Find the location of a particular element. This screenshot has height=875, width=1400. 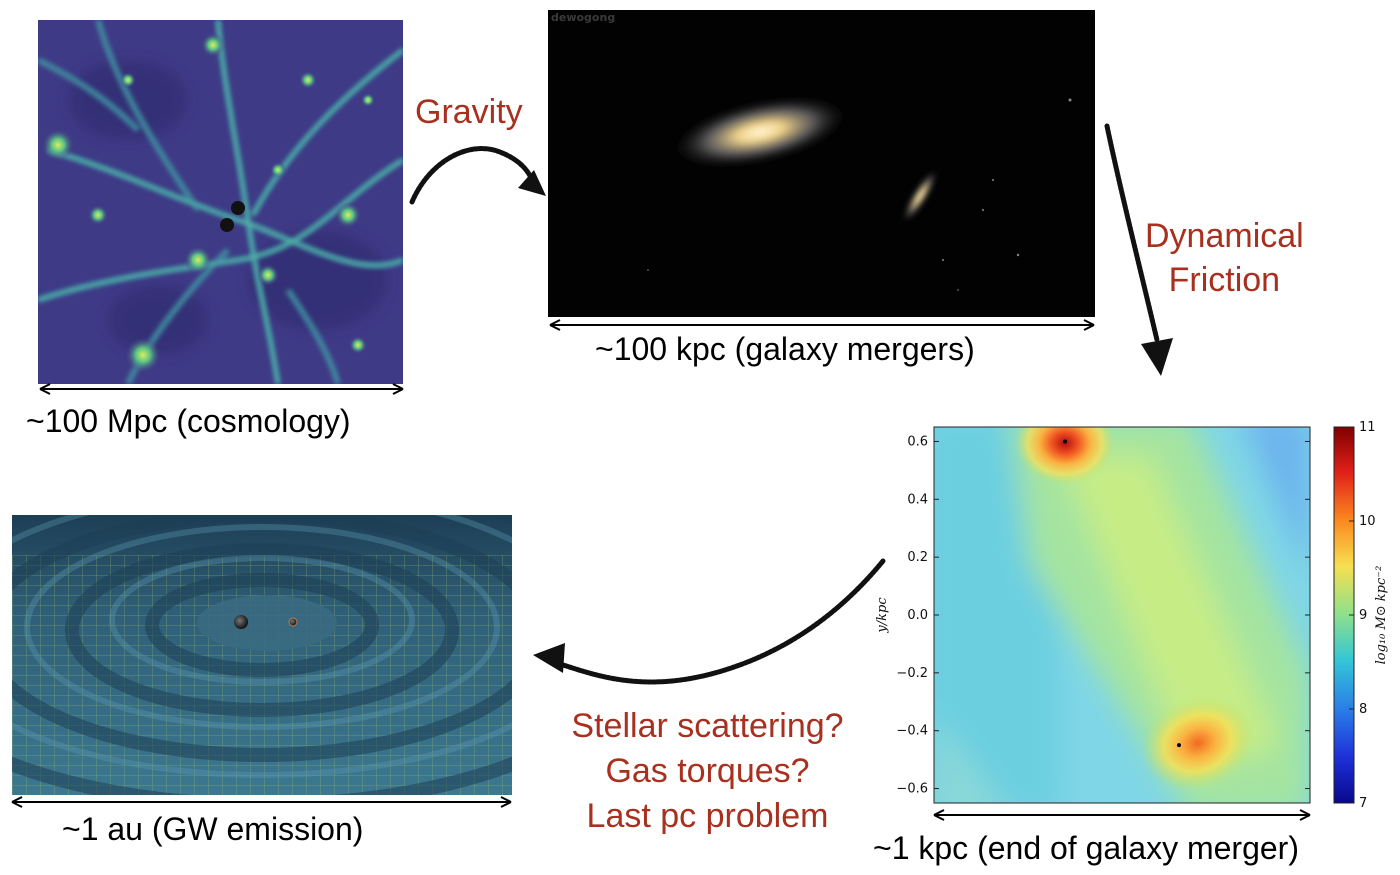

y-tick-label: −0.6 is located at coordinates (912, 789).